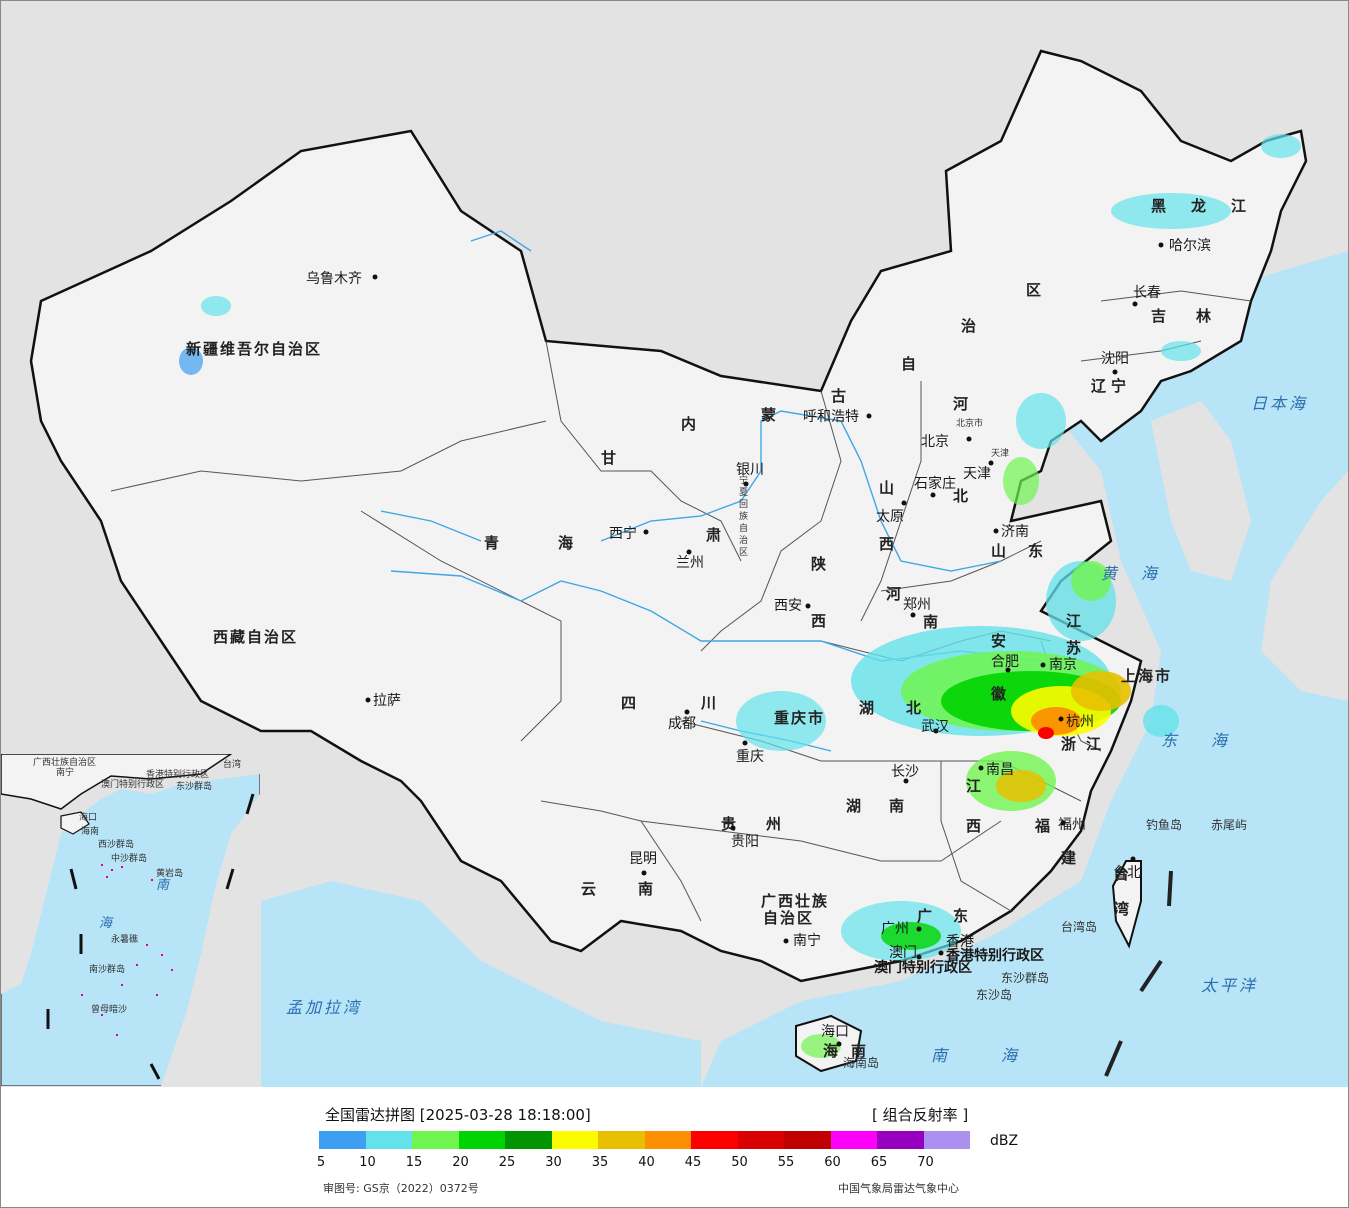 The height and width of the screenshot is (1208, 1349). I want to click on province-label-jiang4: 江, so click(974, 786).